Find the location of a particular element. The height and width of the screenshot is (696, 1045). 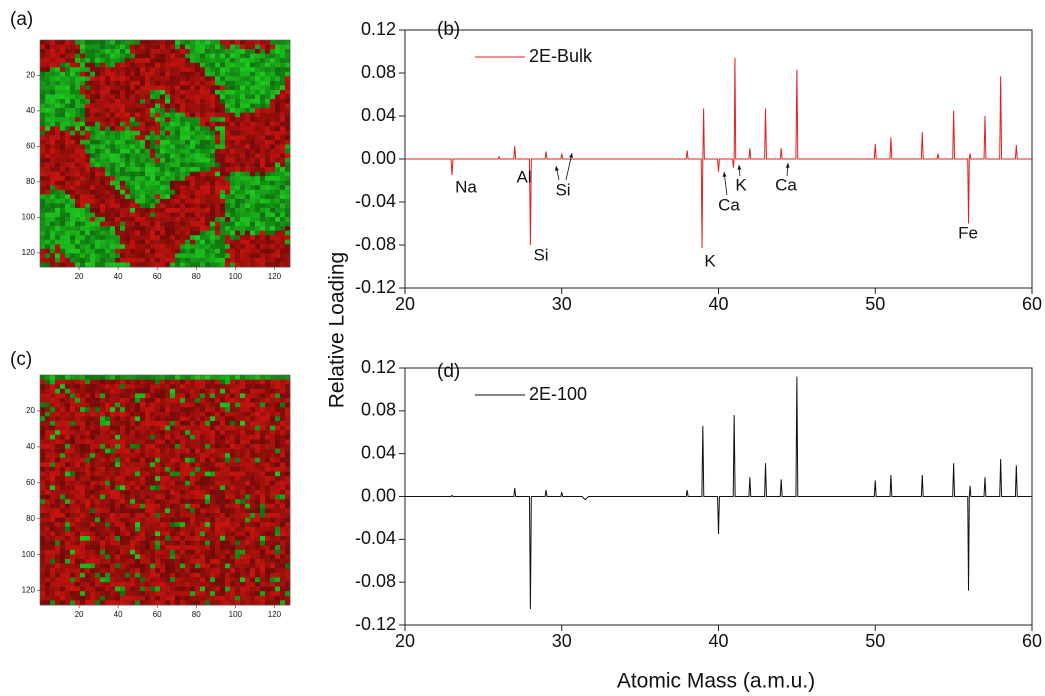

x-axis-label: Atomic Mass (a.m.u.) is located at coordinates (716, 681).